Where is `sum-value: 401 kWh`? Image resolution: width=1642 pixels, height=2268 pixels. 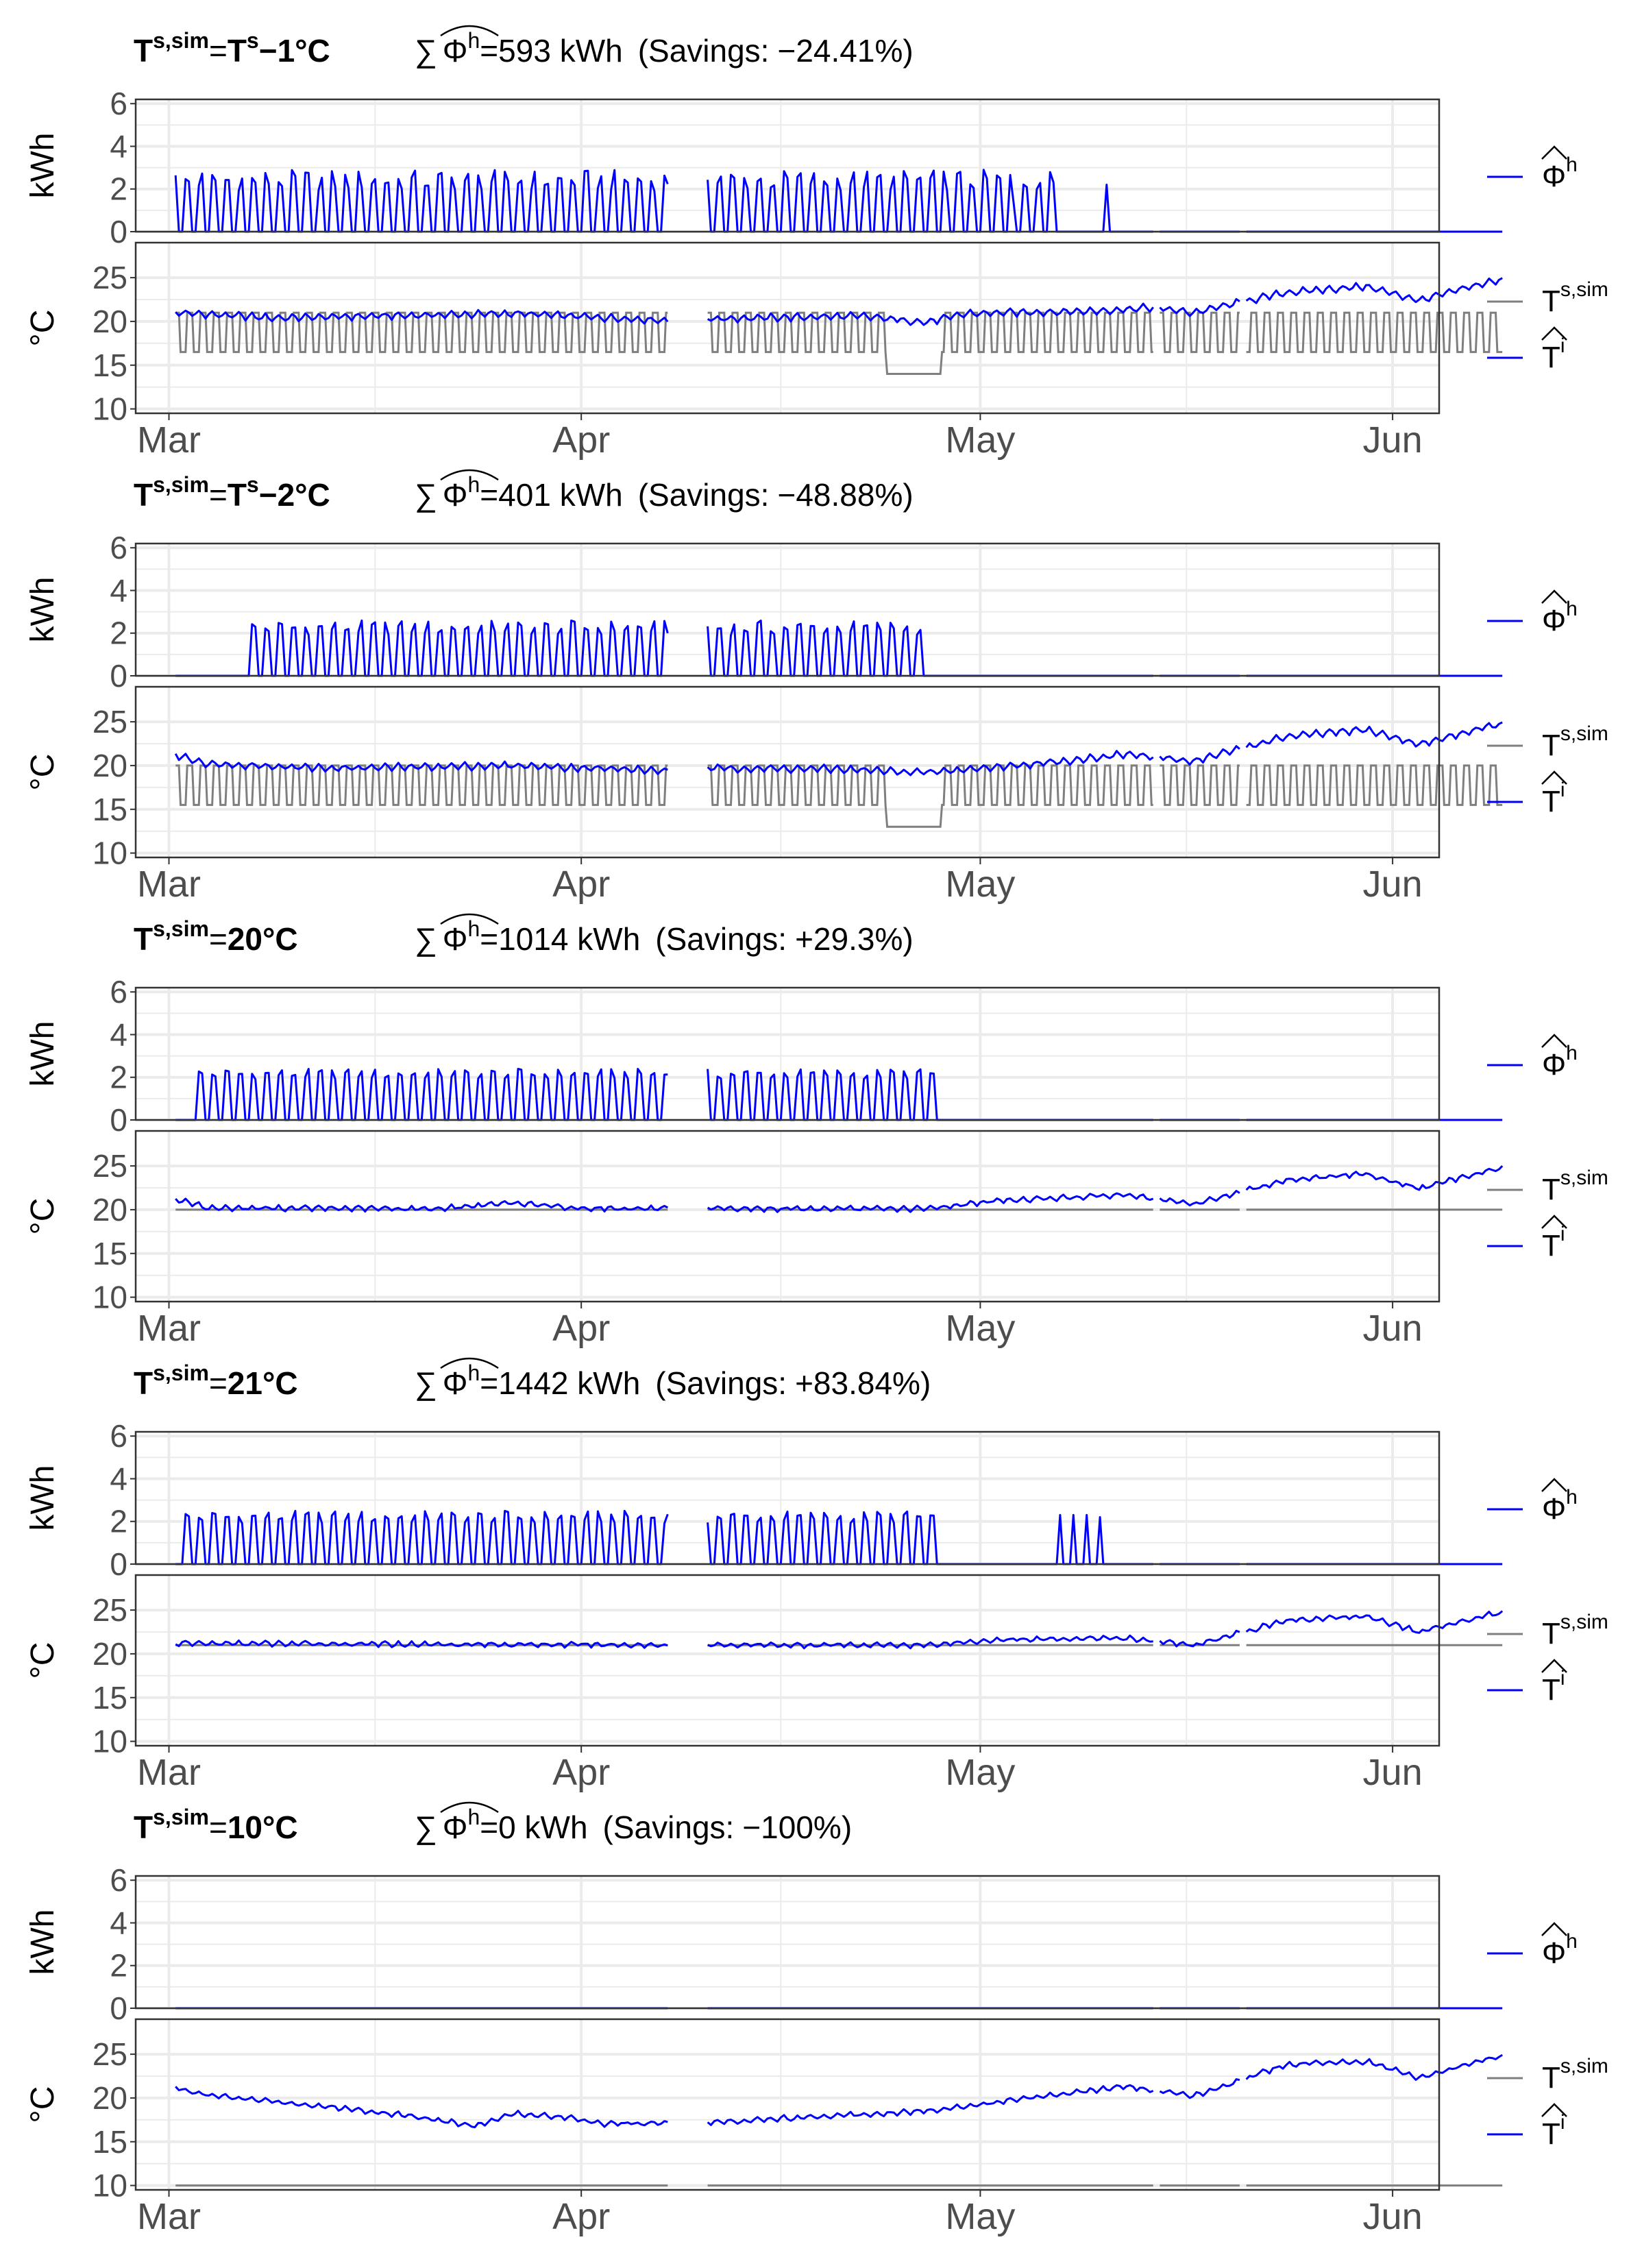 sum-value: 401 kWh is located at coordinates (560, 495).